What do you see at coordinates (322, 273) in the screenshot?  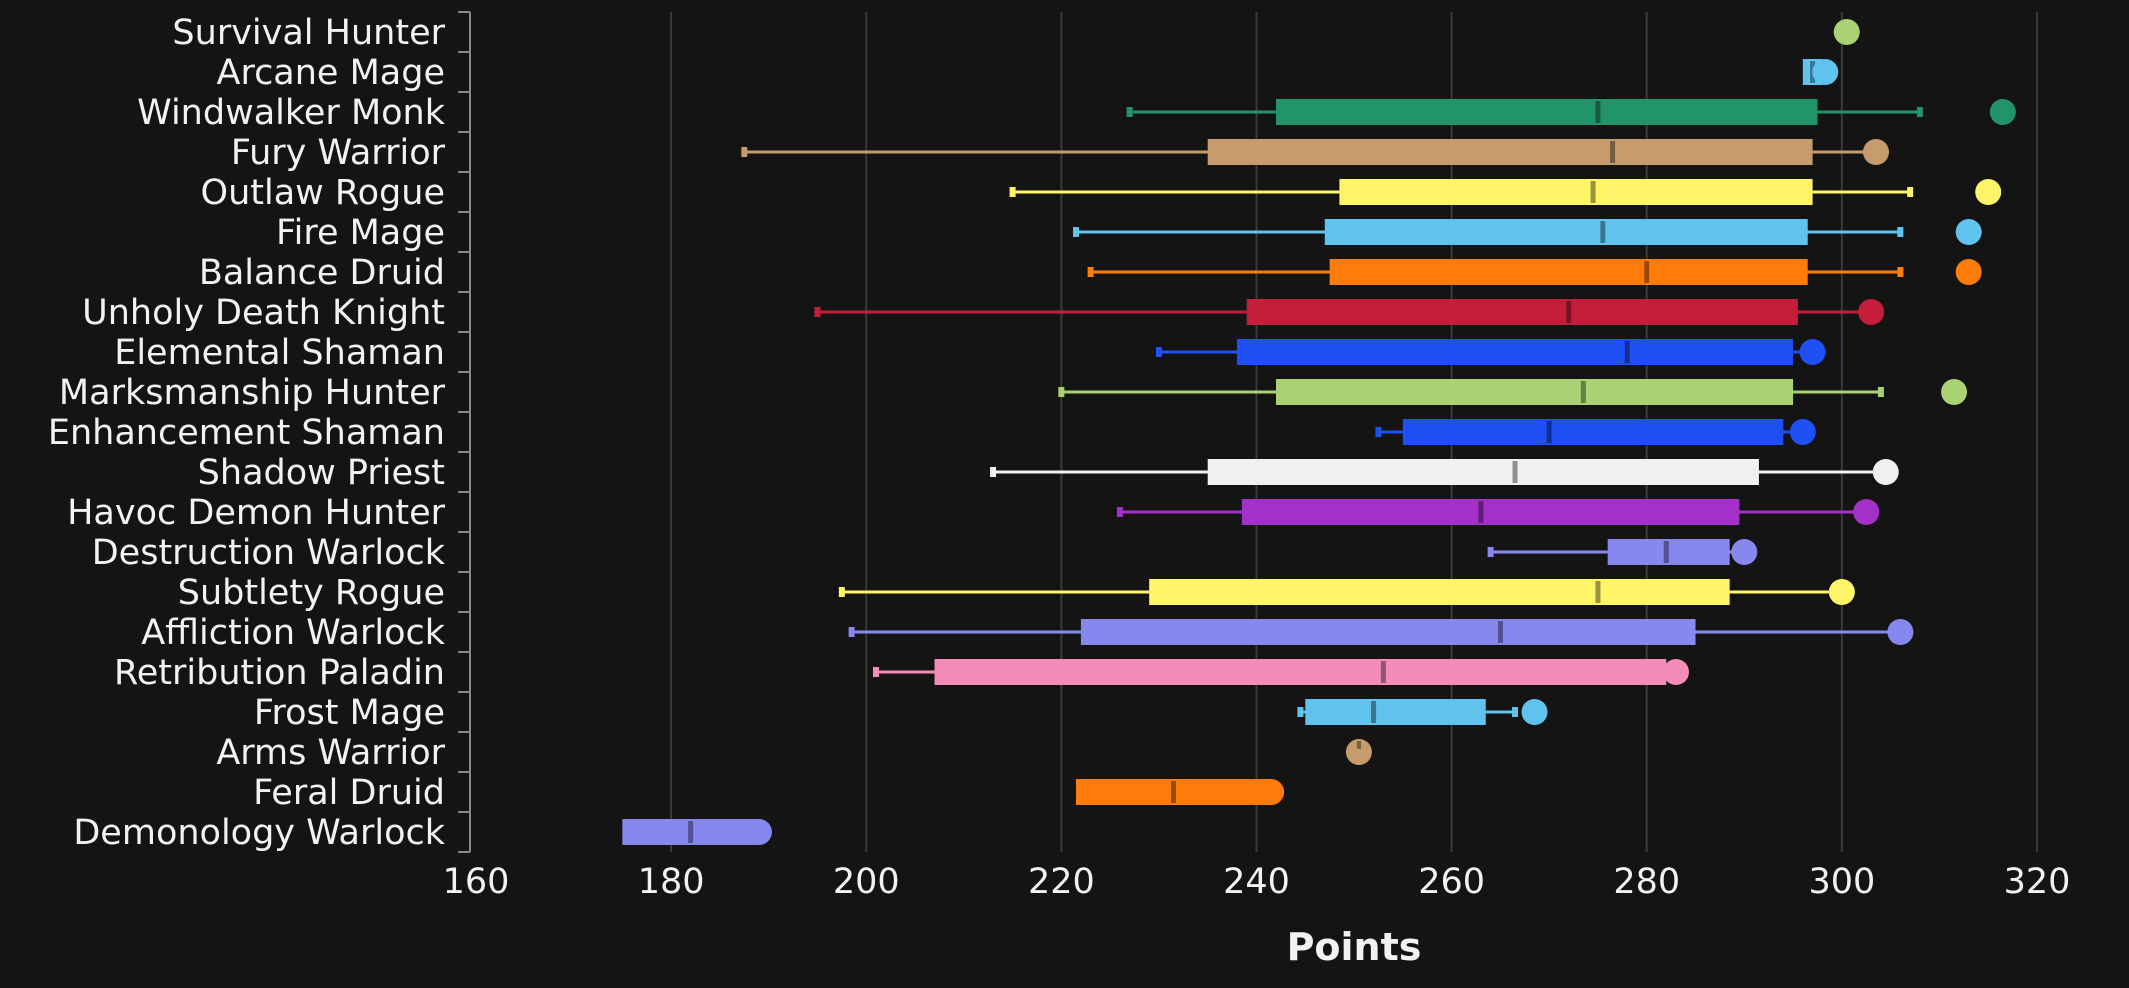 I see `category-label: Balance Druid` at bounding box center [322, 273].